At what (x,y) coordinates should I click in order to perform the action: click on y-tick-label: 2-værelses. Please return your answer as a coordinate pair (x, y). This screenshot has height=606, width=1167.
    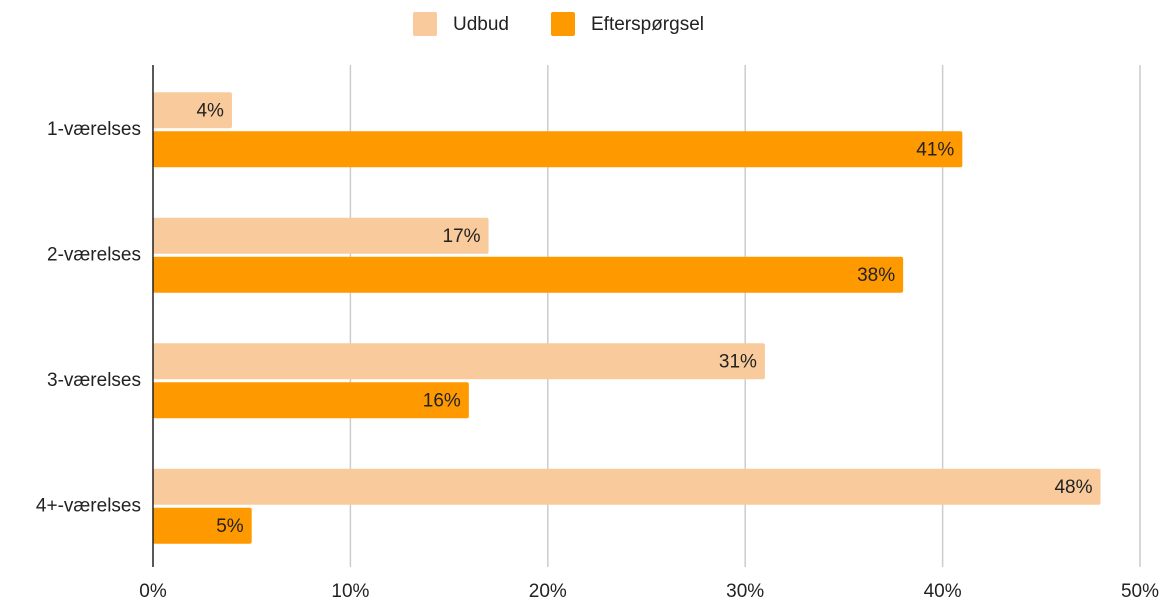
    Looking at the image, I should click on (94, 254).